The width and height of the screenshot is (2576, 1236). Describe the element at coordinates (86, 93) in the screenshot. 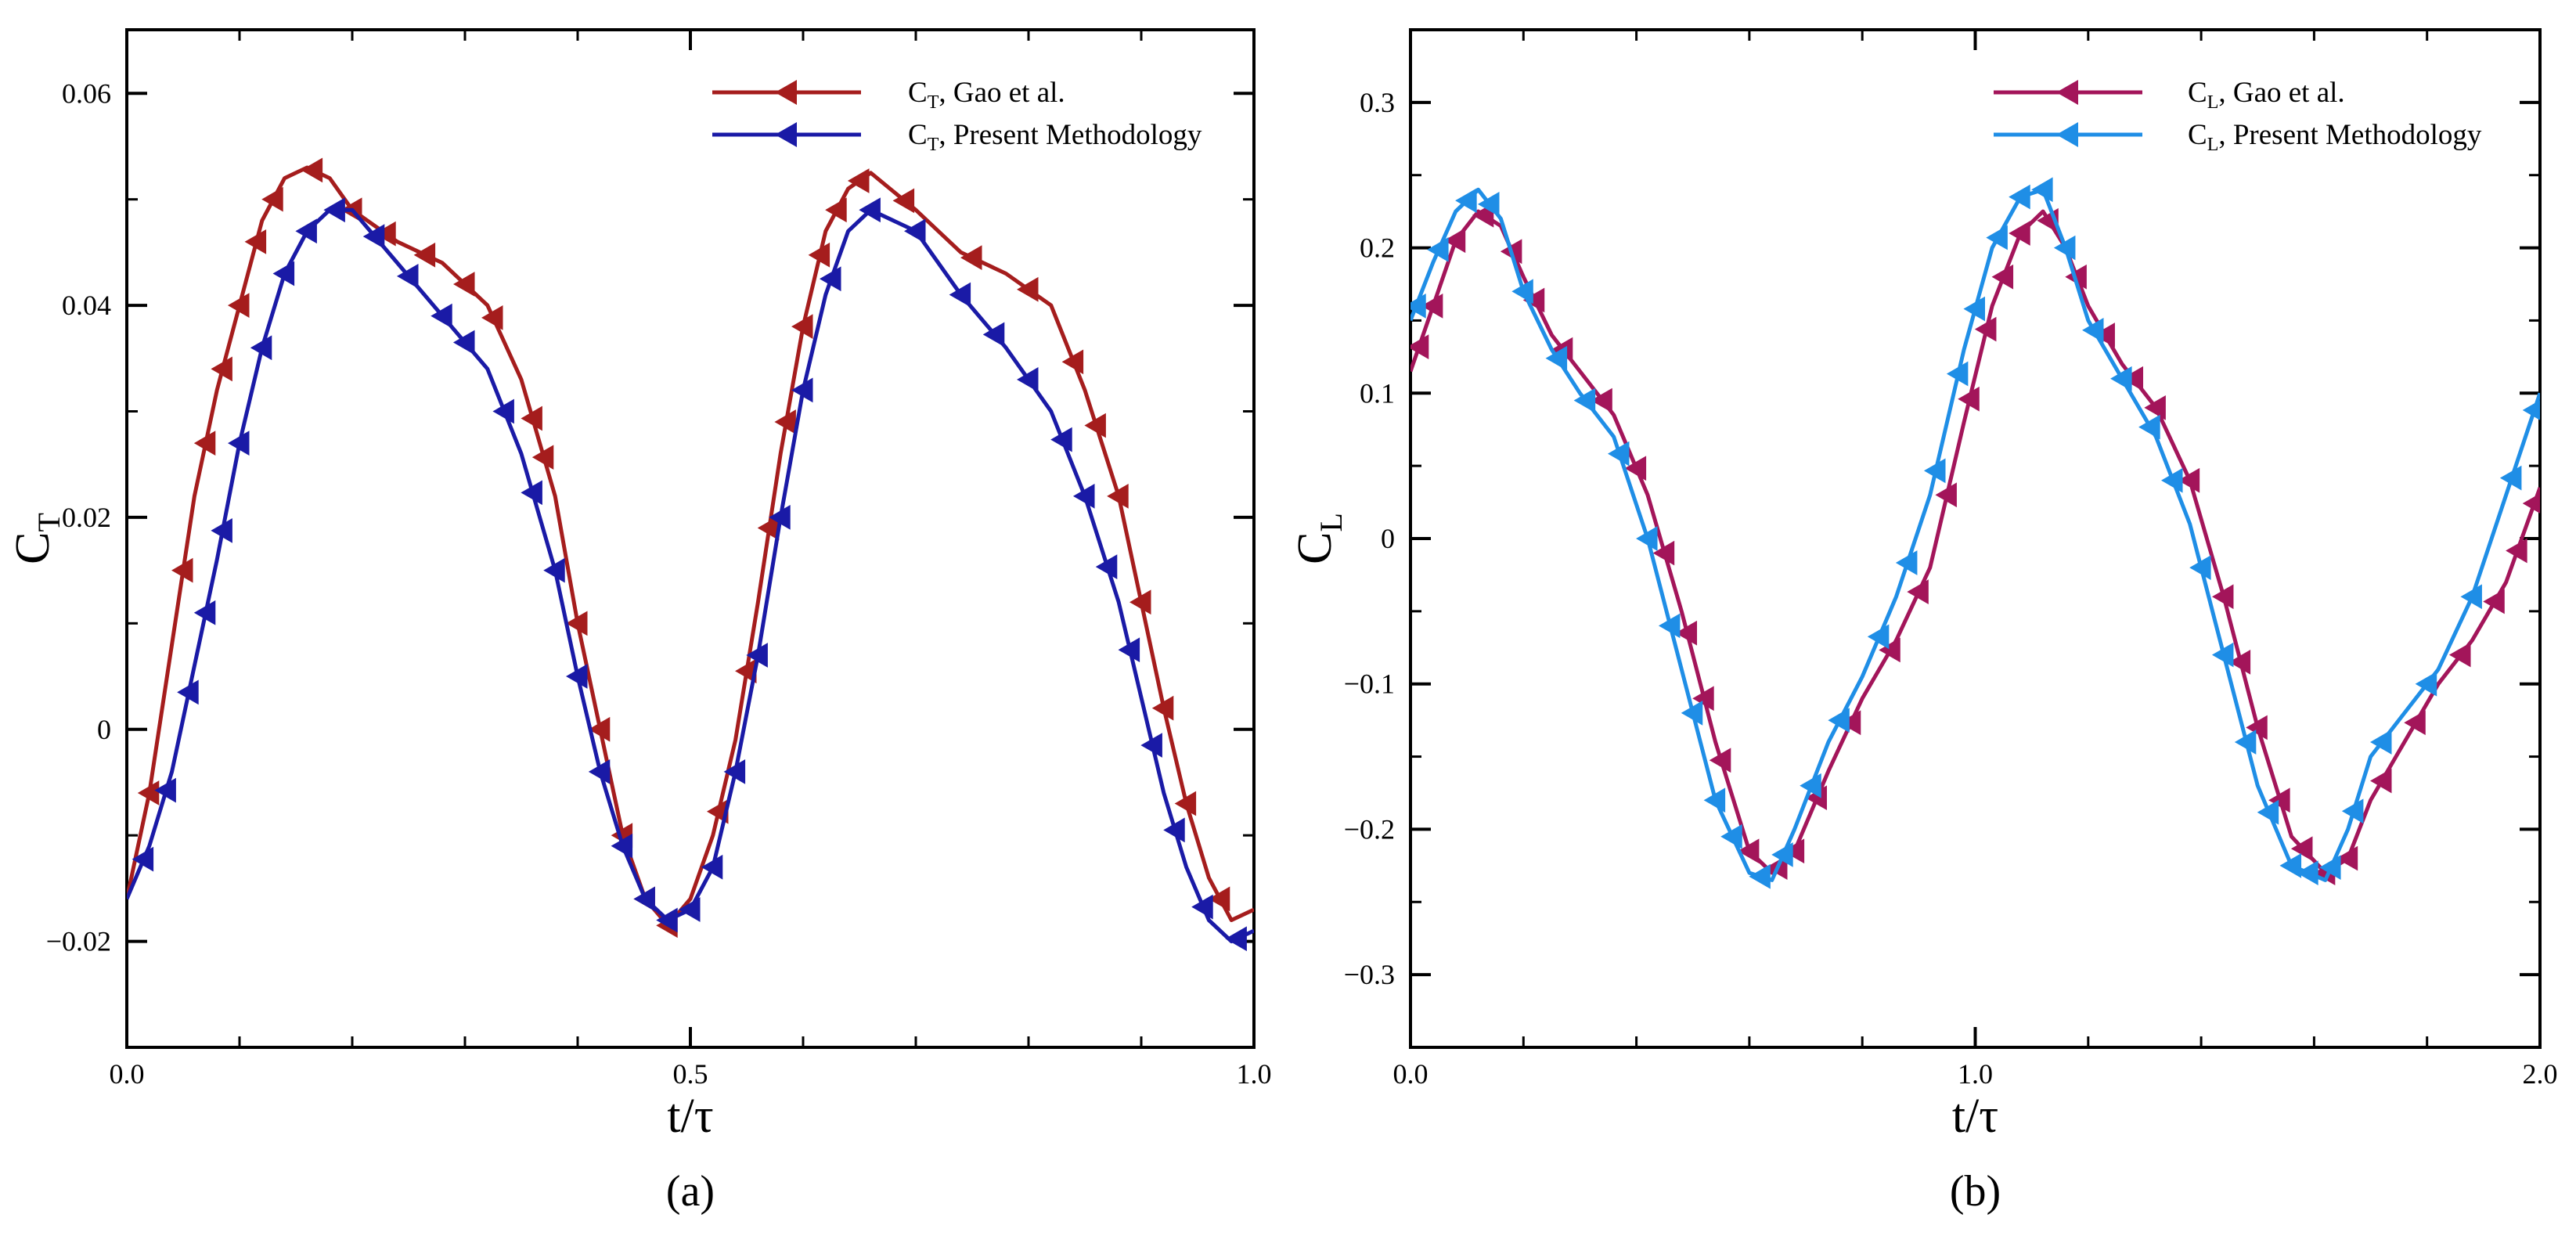

I see `y-tick-label: 0.06` at that location.